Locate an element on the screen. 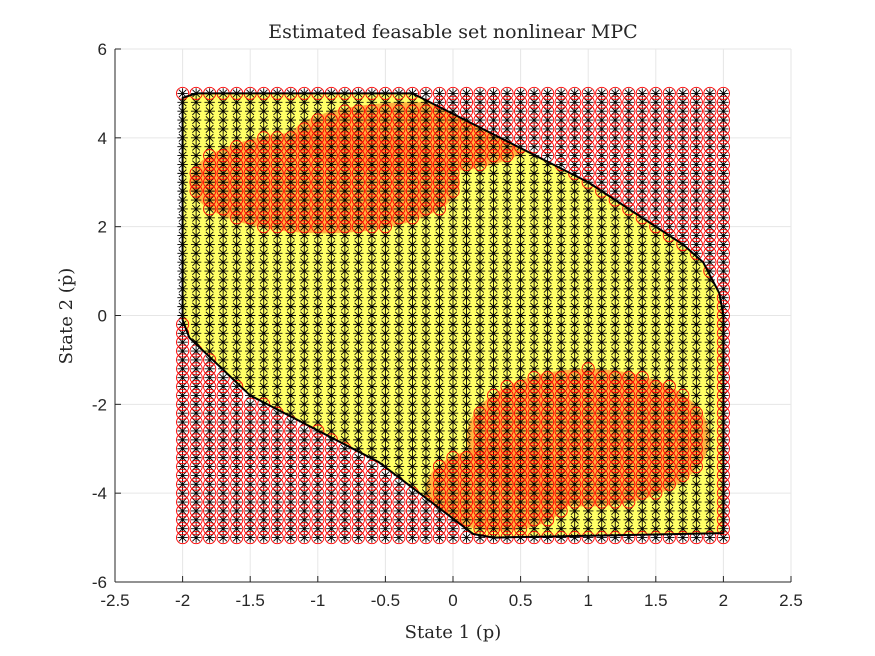 Image resolution: width=875 pixels, height=656 pixels. x-tick-label: 2 is located at coordinates (723, 600).